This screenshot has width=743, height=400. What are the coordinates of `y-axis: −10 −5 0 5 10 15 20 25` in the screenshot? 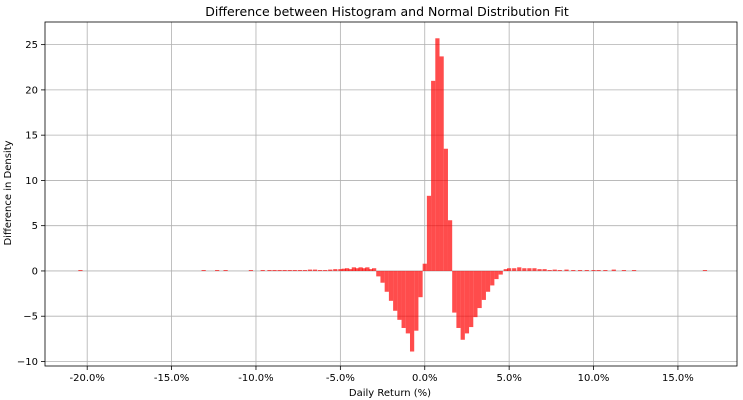 It's located at (31, 204).